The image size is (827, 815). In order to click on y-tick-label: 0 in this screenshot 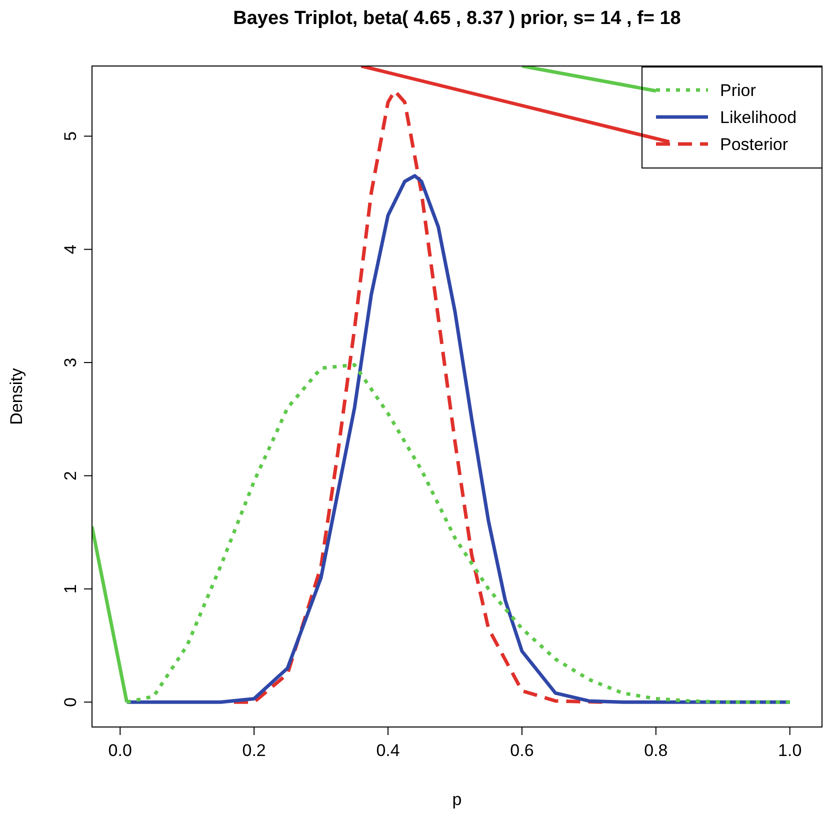, I will do `click(70, 702)`.